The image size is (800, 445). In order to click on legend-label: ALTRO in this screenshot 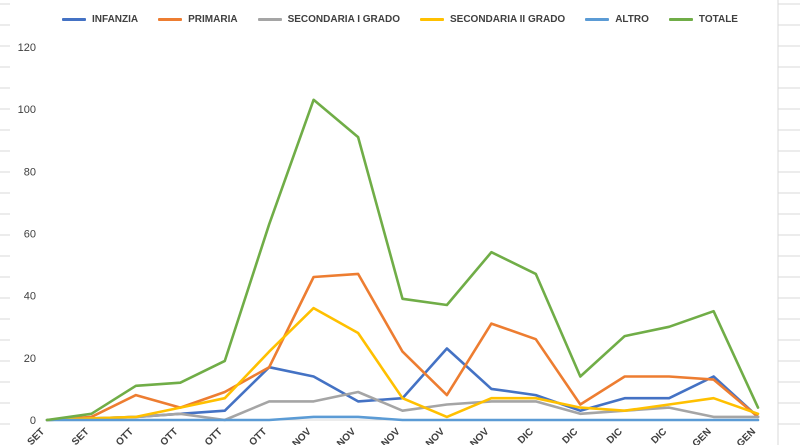, I will do `click(632, 19)`.